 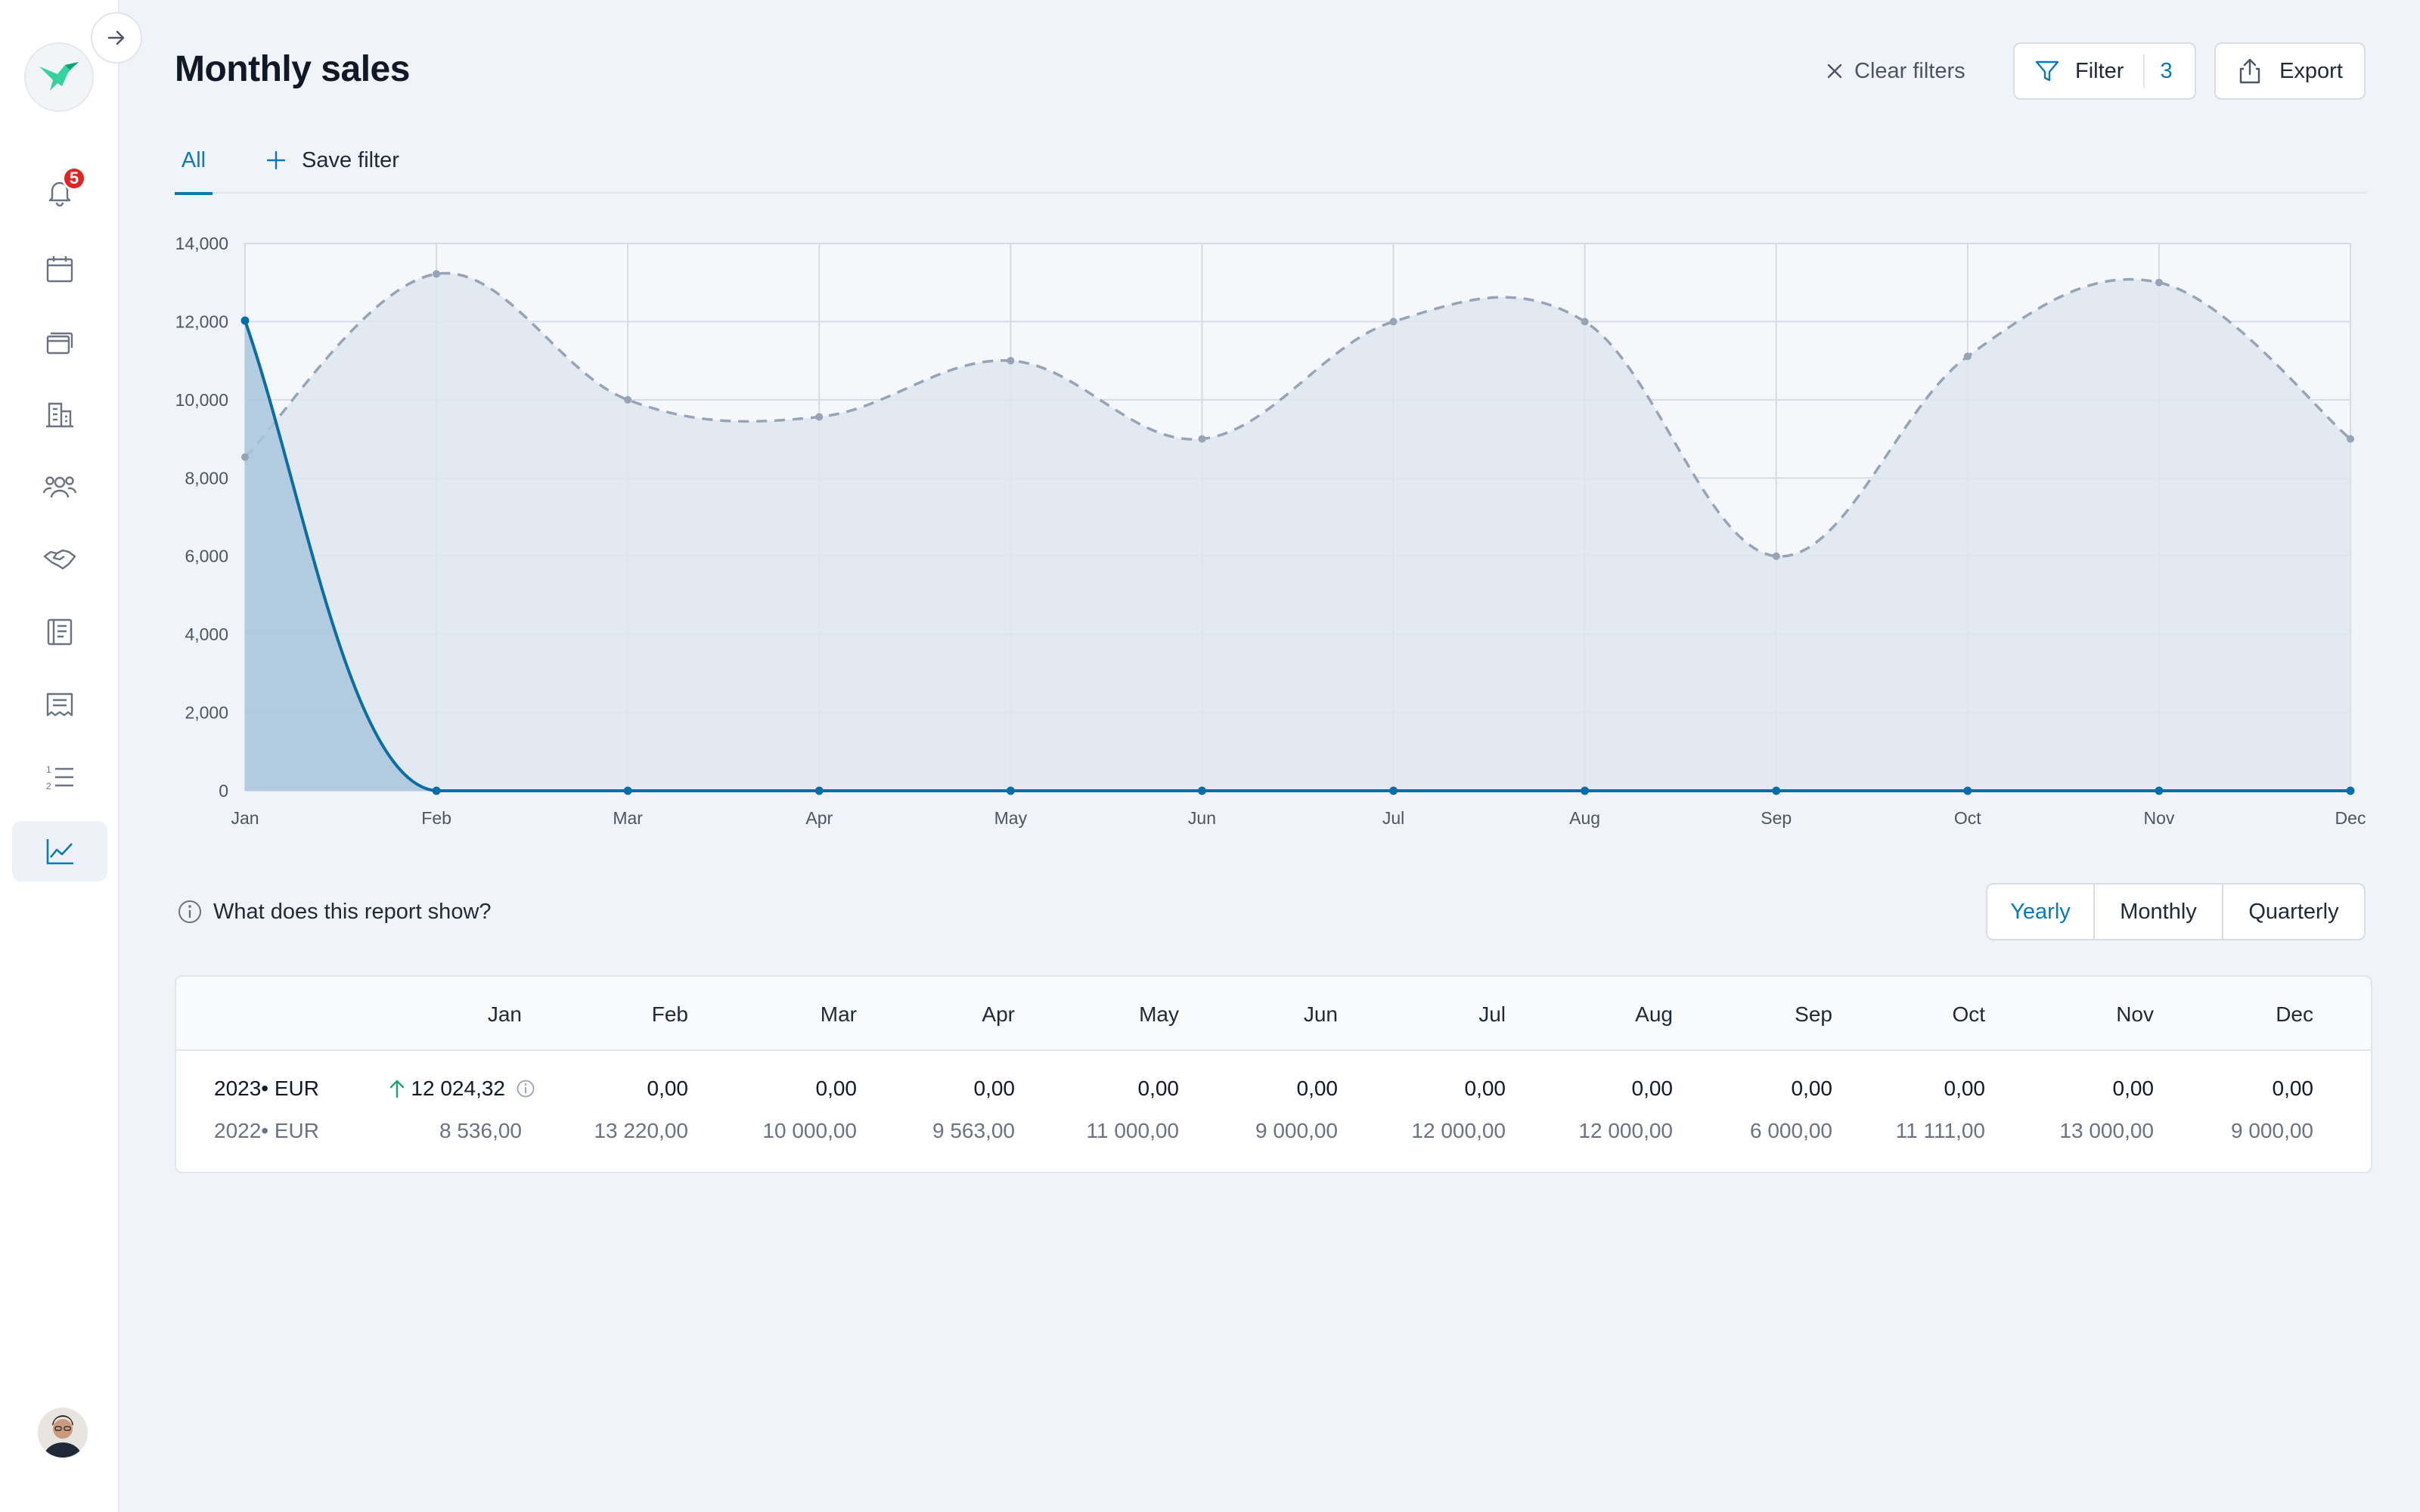 What do you see at coordinates (2350, 818) in the screenshot?
I see `x-tick-label: Dec` at bounding box center [2350, 818].